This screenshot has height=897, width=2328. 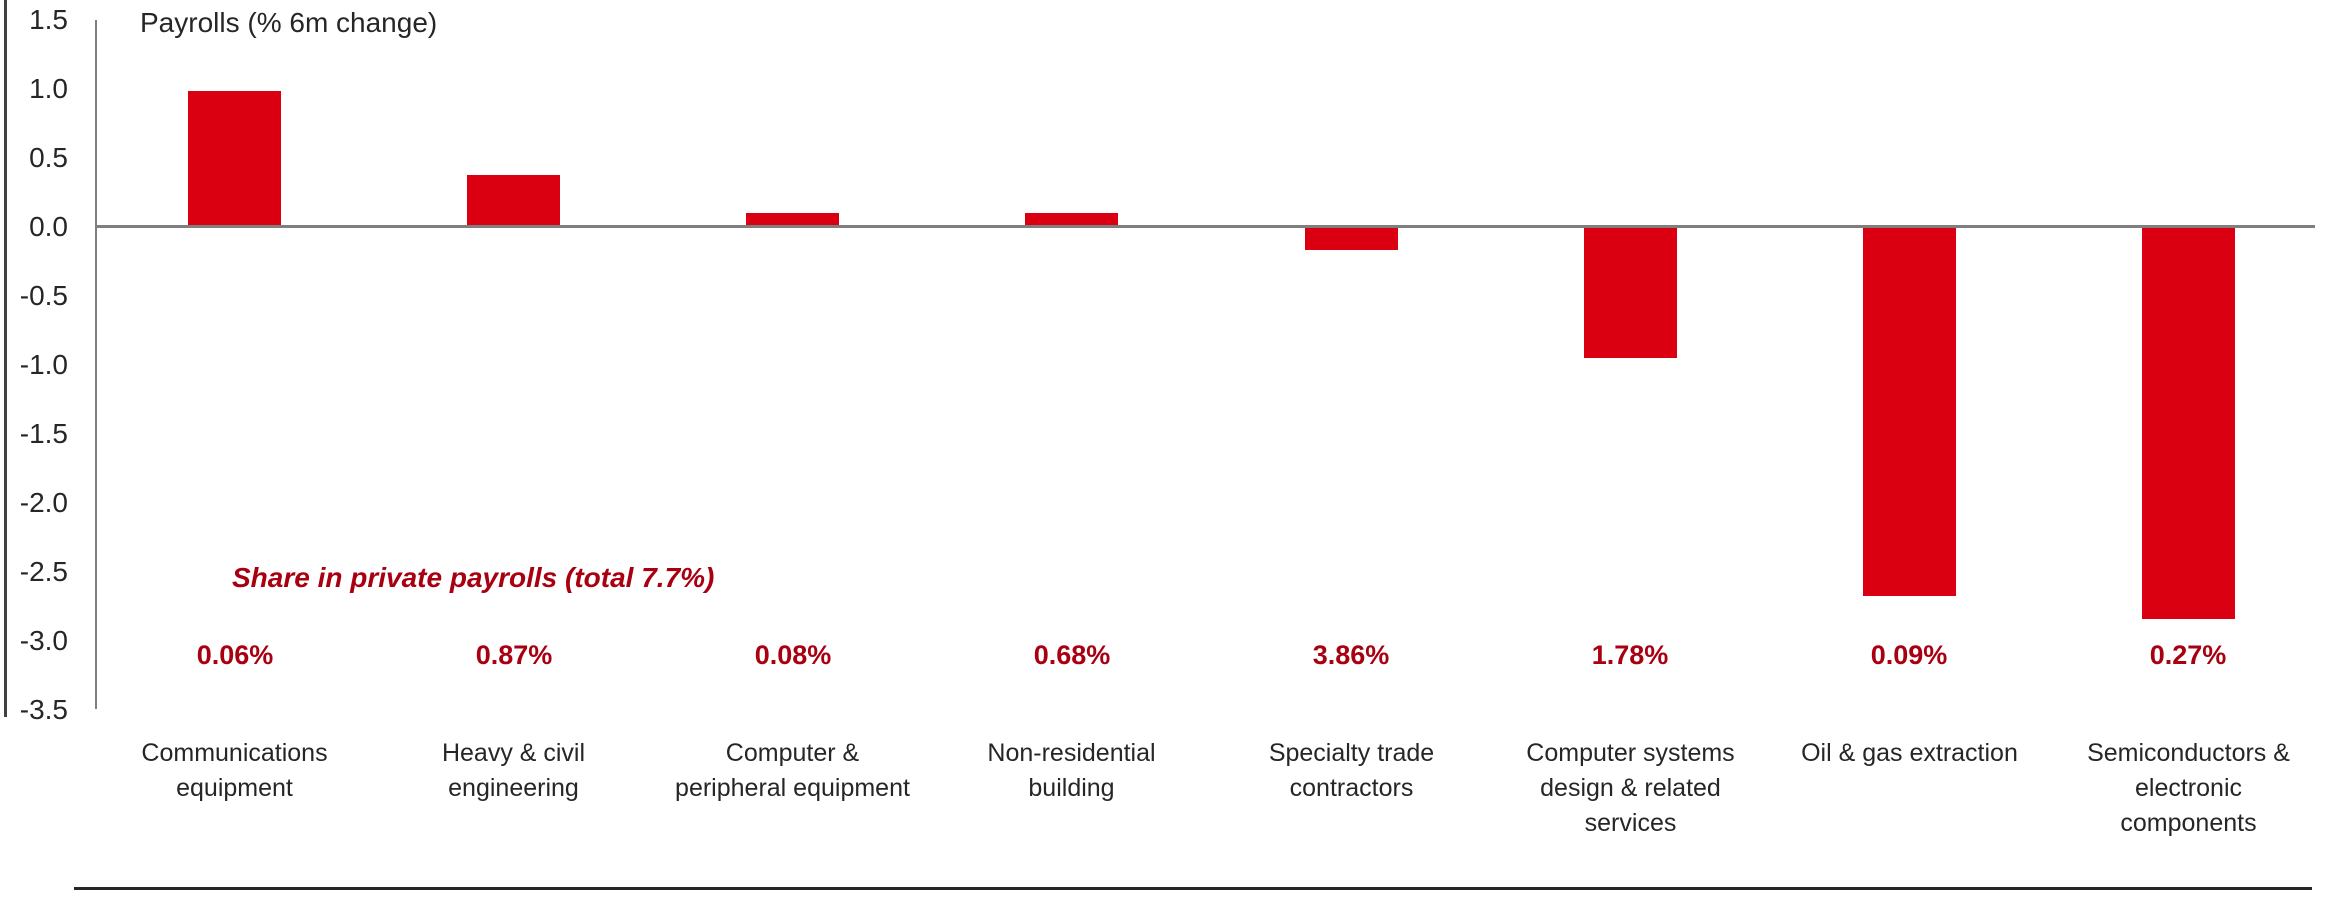 What do you see at coordinates (235, 655) in the screenshot?
I see `share-value: 0.06%` at bounding box center [235, 655].